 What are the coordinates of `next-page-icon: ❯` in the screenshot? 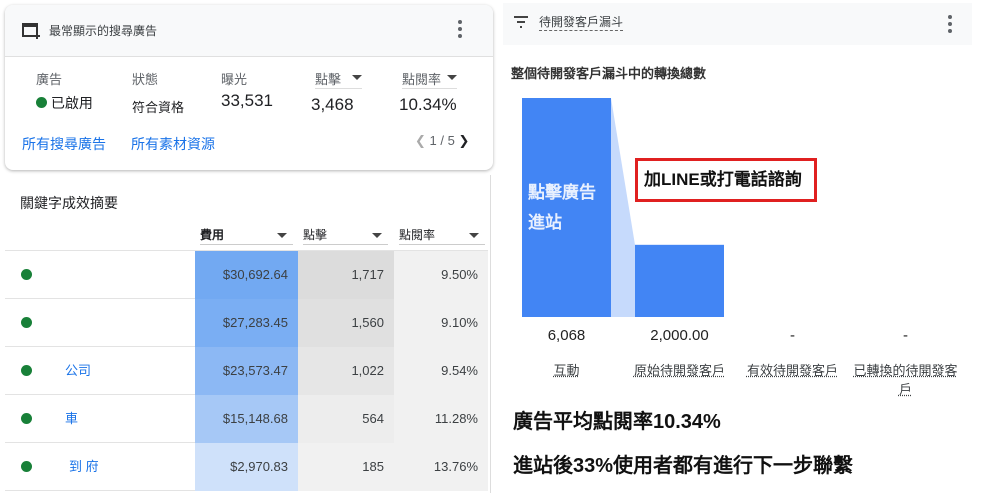 It's located at (464, 140).